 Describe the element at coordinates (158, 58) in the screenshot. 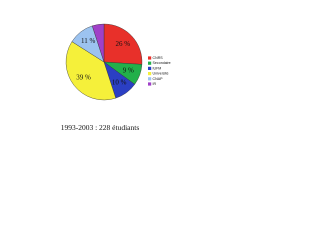

I see `legend-label: CNRS` at that location.